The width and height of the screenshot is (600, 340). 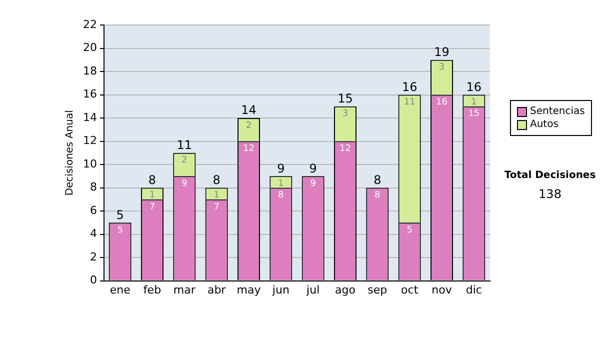 I want to click on y-tick-label: 22, so click(x=89, y=24).